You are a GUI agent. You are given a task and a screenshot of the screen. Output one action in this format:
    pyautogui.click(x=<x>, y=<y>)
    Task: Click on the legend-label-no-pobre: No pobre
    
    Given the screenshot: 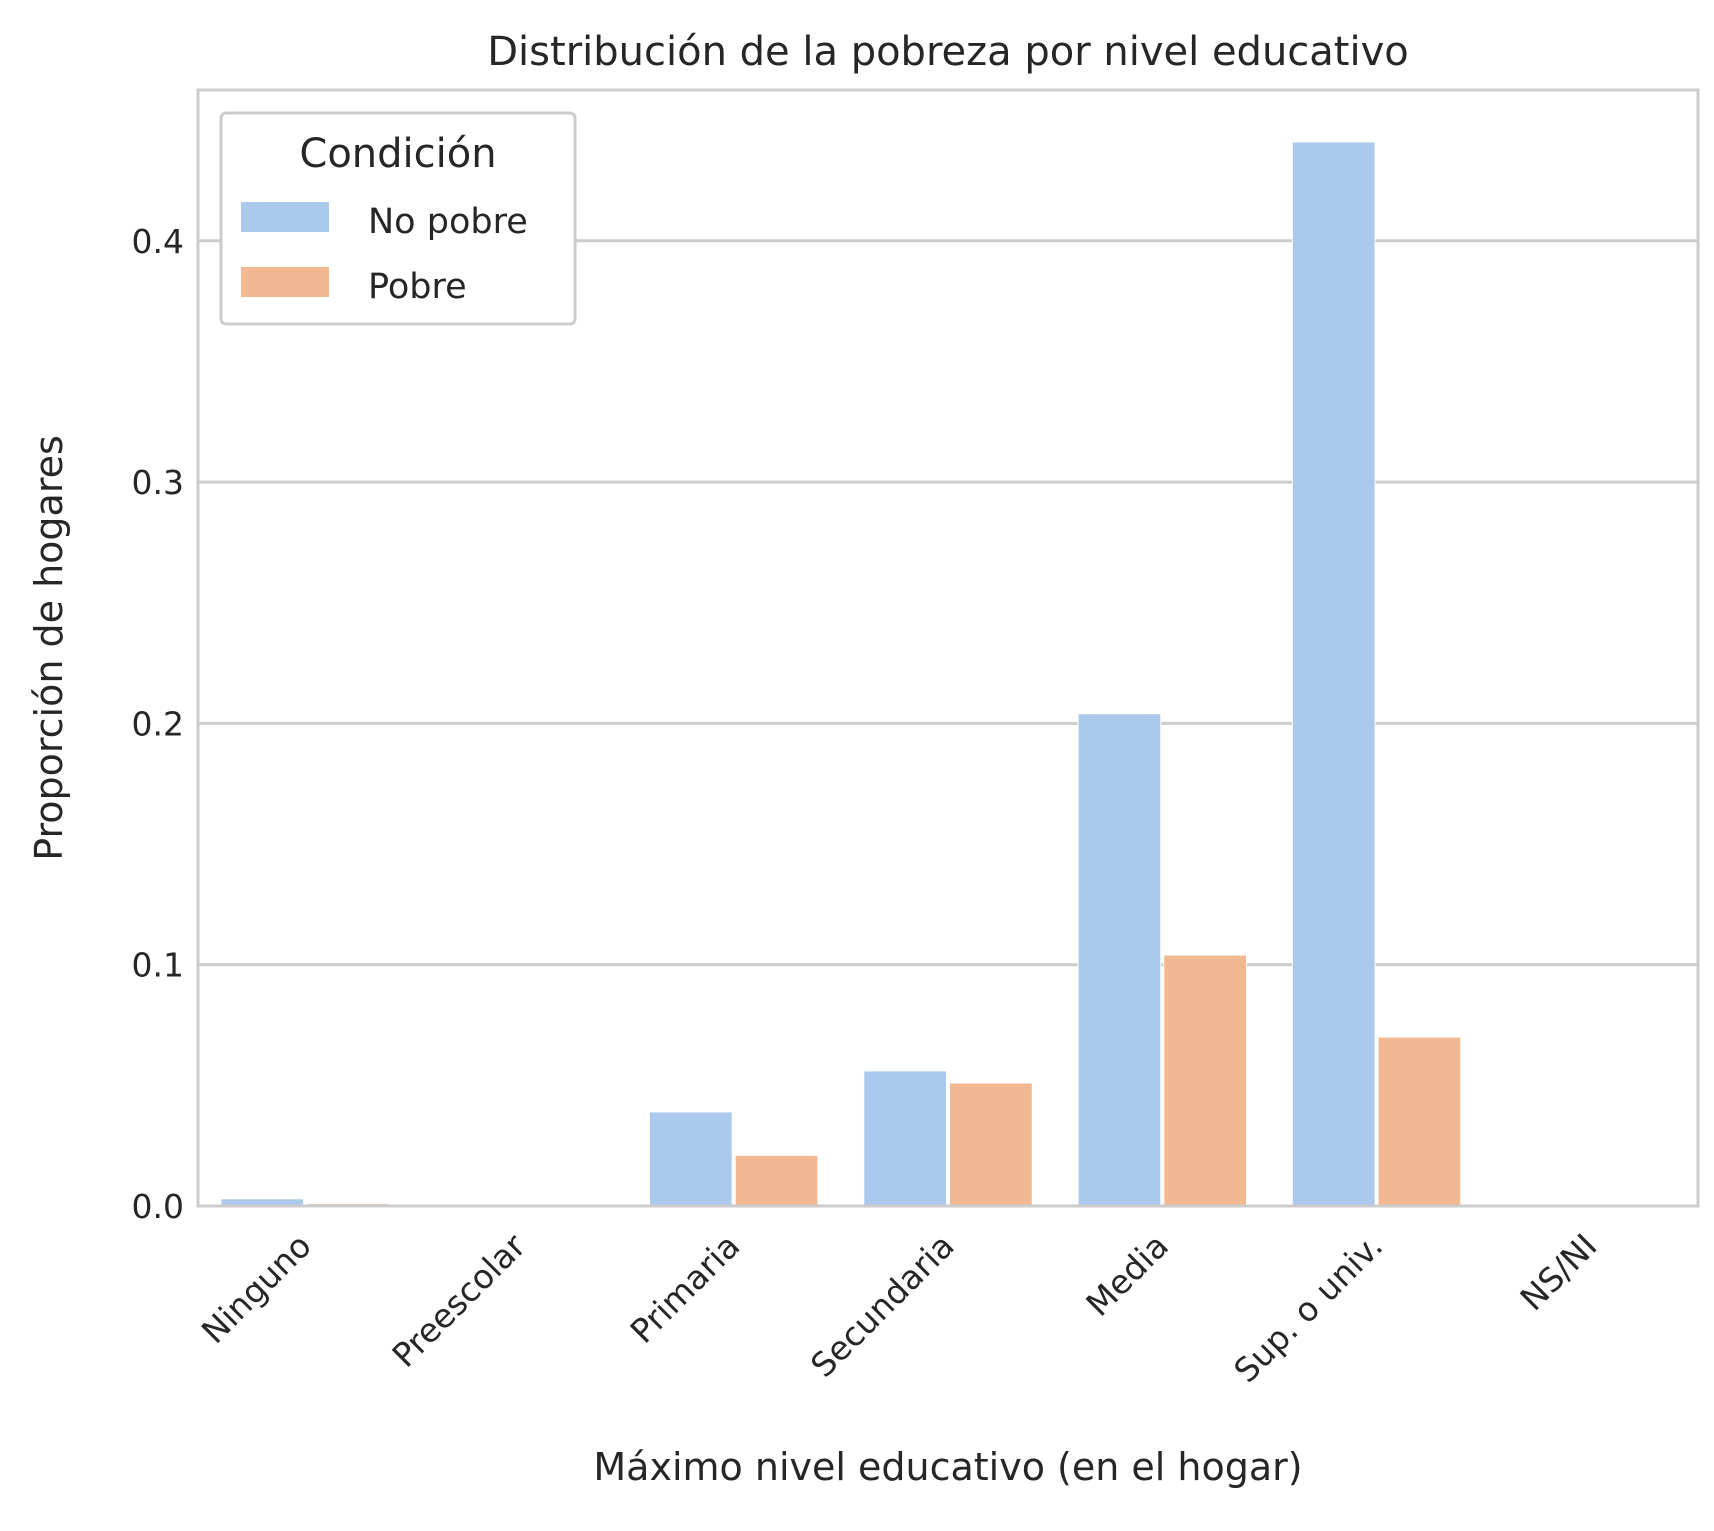 What is the action you would take?
    pyautogui.click(x=448, y=222)
    